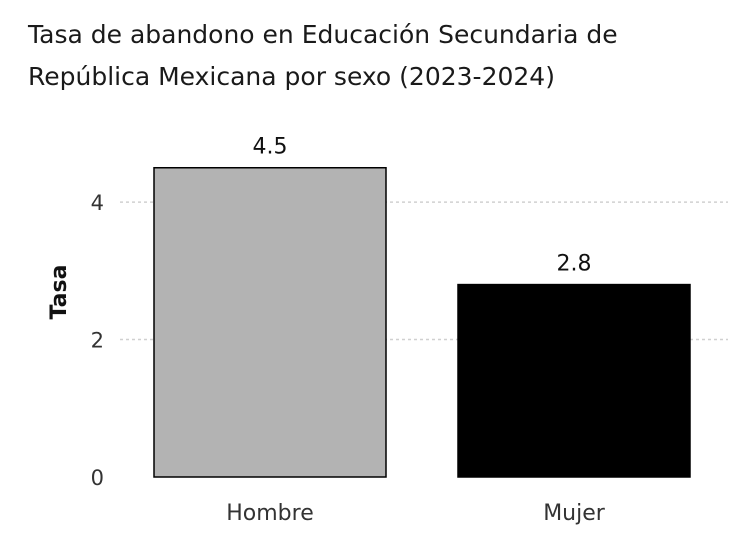 The width and height of the screenshot is (739, 548). Describe the element at coordinates (270, 513) in the screenshot. I see `x-tick-label-hombre: Hombre` at that location.